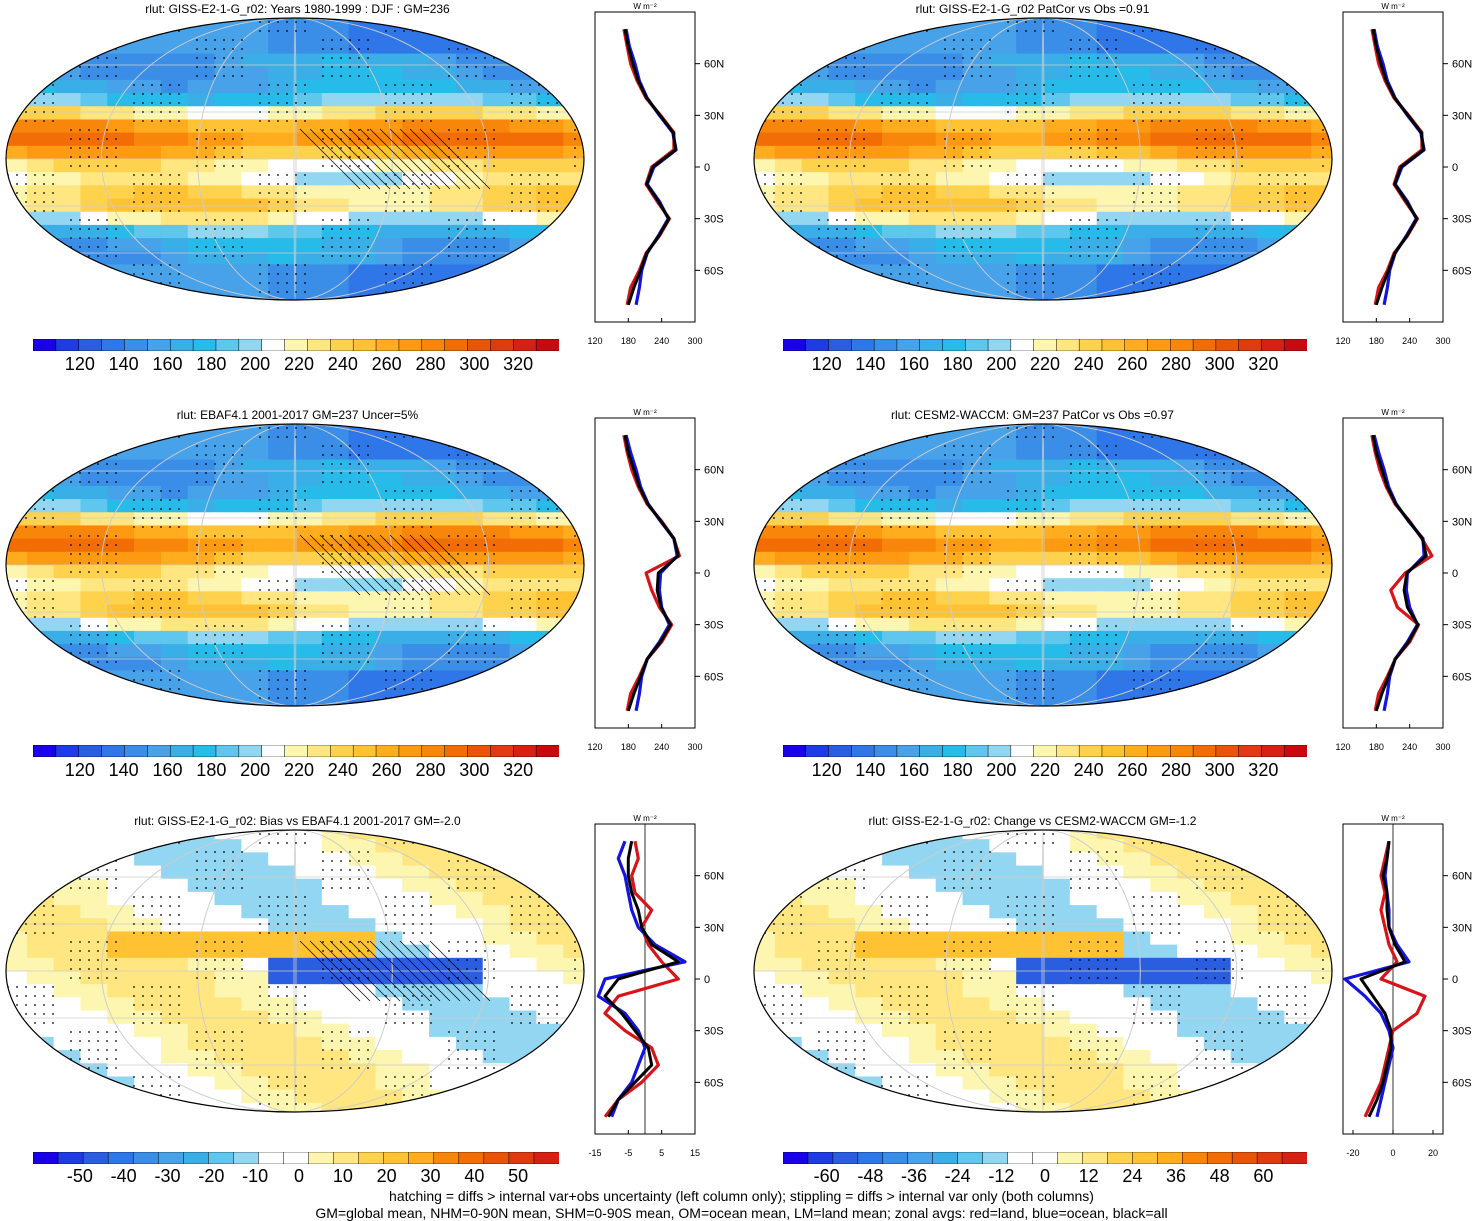  What do you see at coordinates (594, 341) in the screenshot?
I see `zonal-x-label: 120` at bounding box center [594, 341].